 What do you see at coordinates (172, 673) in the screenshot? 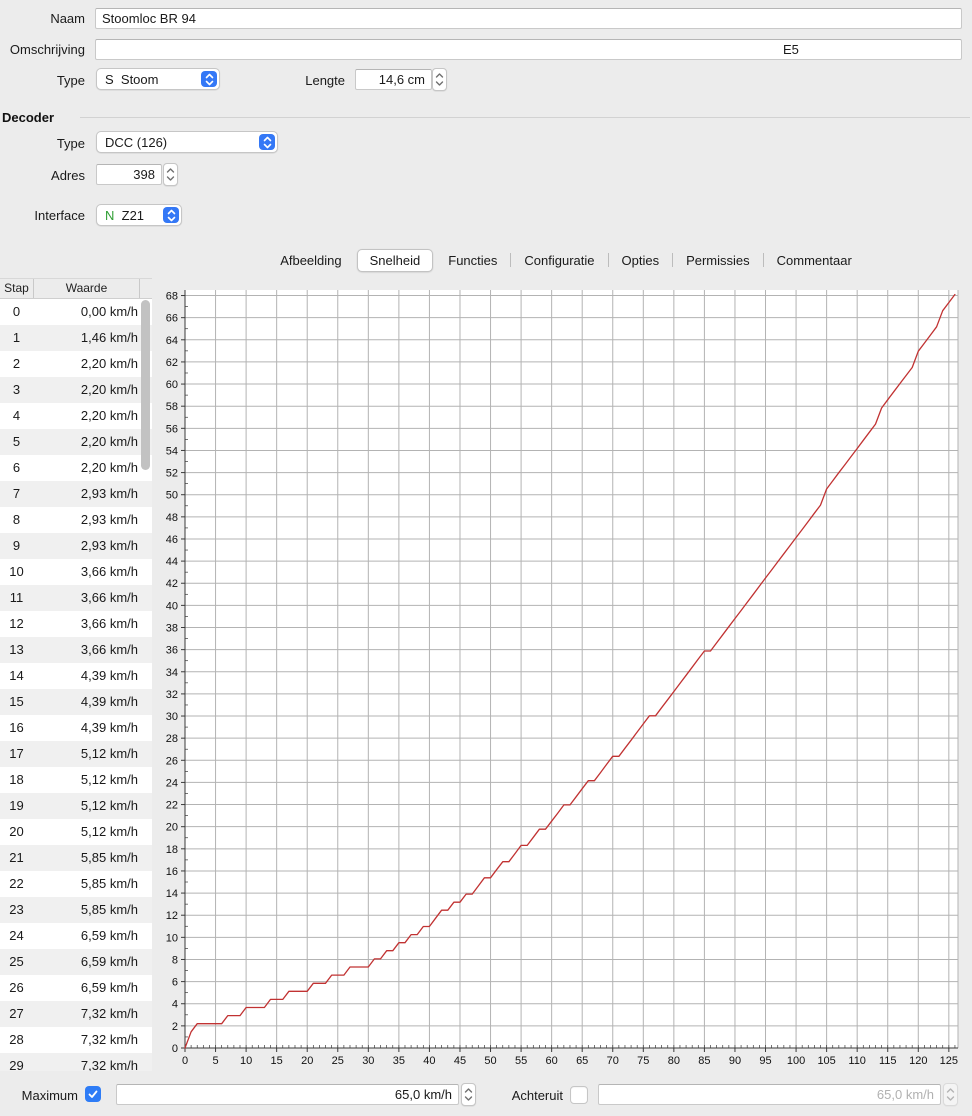
I see `svg-text: 34` at bounding box center [172, 673].